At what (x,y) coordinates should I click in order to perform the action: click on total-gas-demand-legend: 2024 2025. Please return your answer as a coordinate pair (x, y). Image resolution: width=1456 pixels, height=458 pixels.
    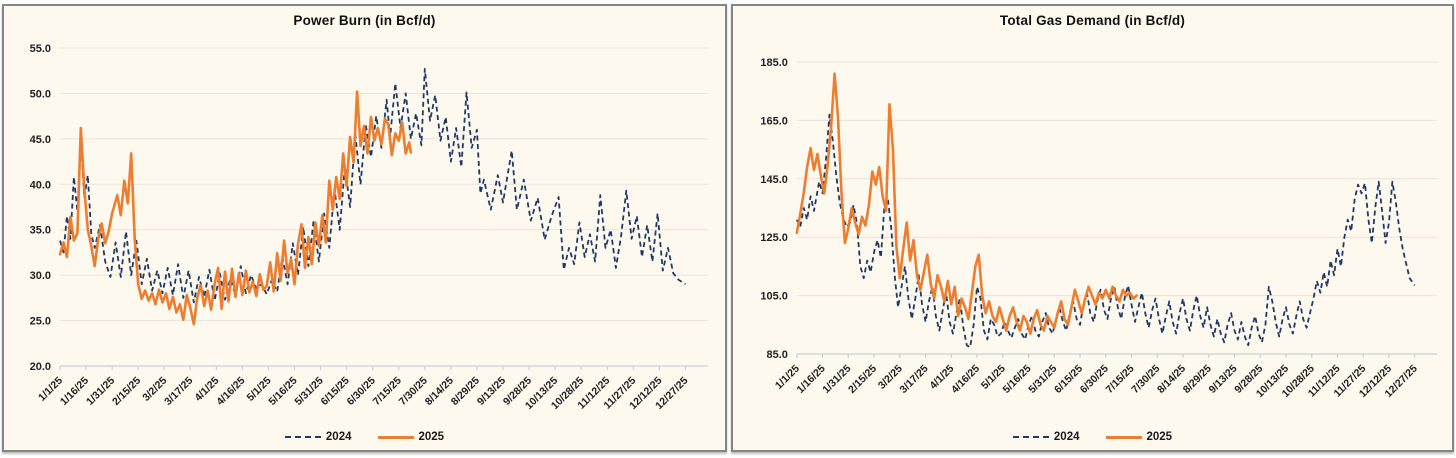
    Looking at the image, I should click on (1092, 437).